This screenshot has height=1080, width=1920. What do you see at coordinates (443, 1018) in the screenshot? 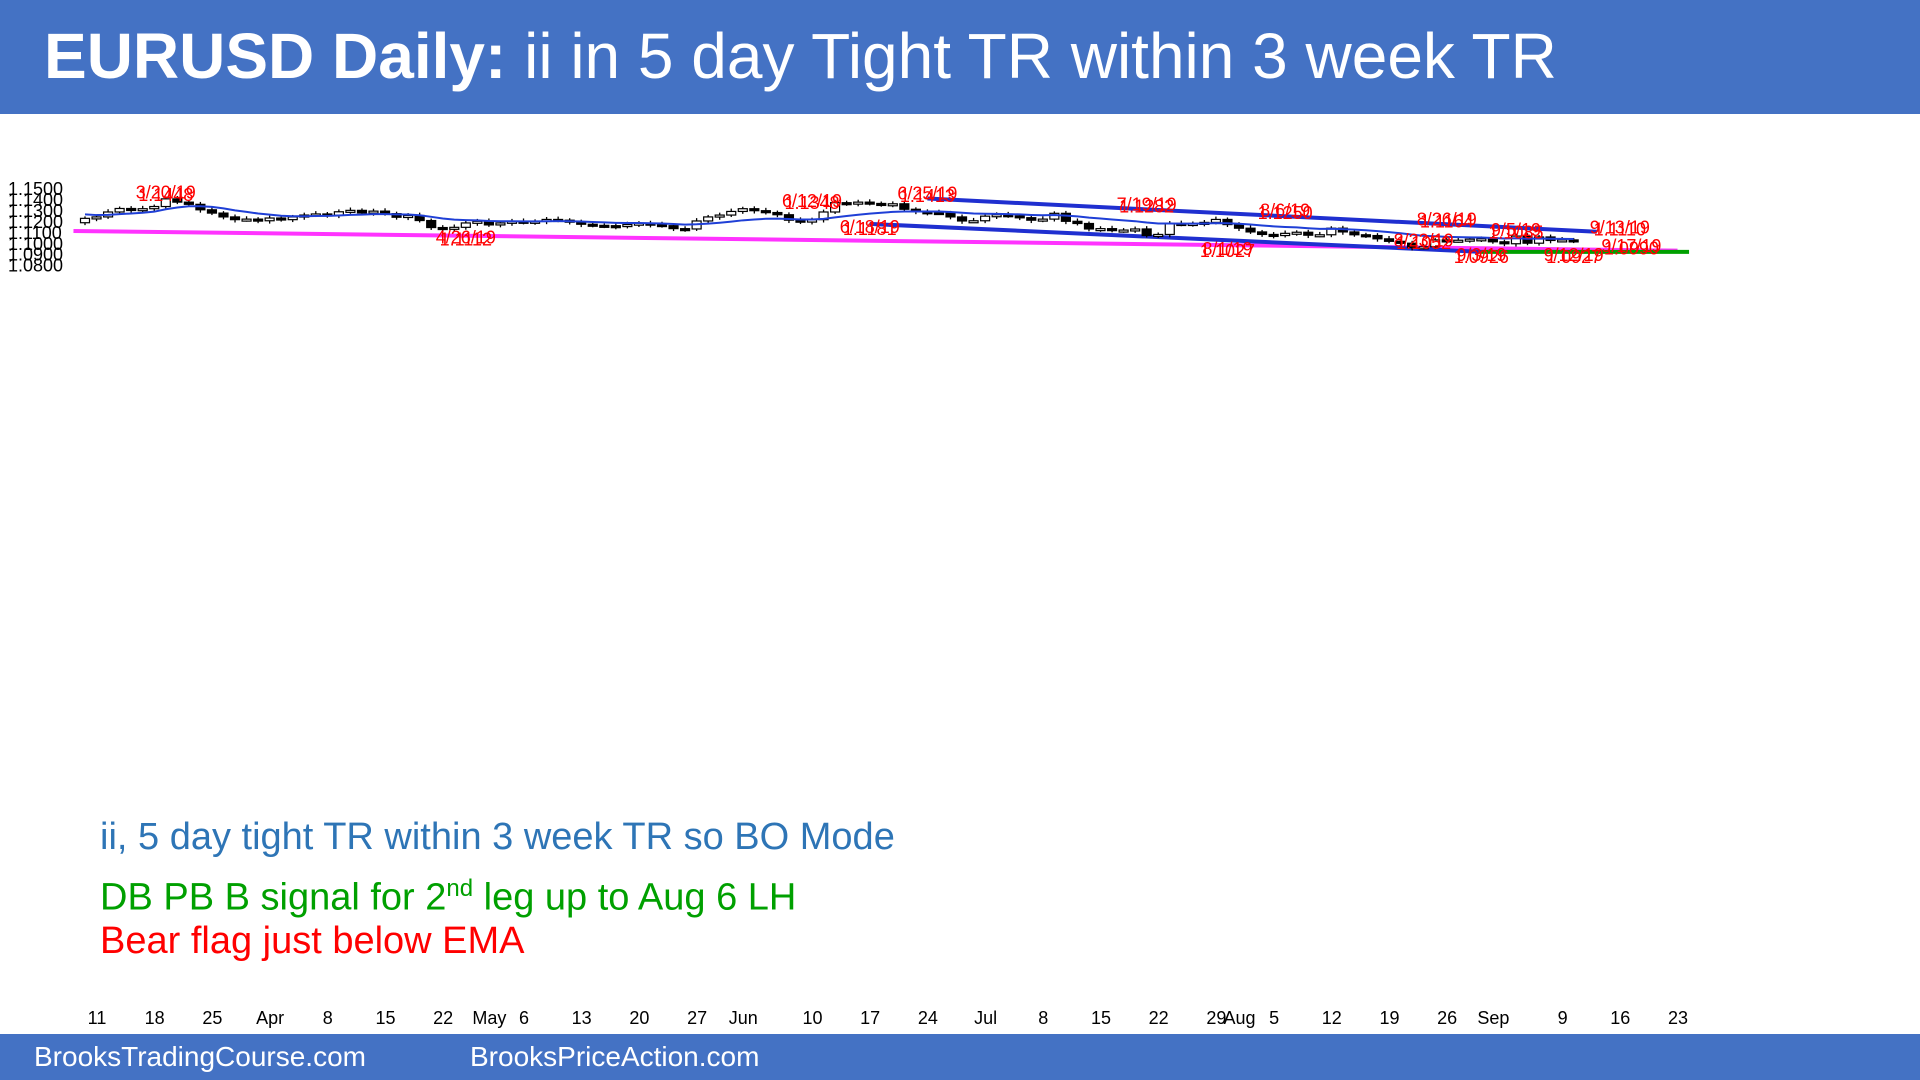
I see `x-tick-label: 22` at bounding box center [443, 1018].